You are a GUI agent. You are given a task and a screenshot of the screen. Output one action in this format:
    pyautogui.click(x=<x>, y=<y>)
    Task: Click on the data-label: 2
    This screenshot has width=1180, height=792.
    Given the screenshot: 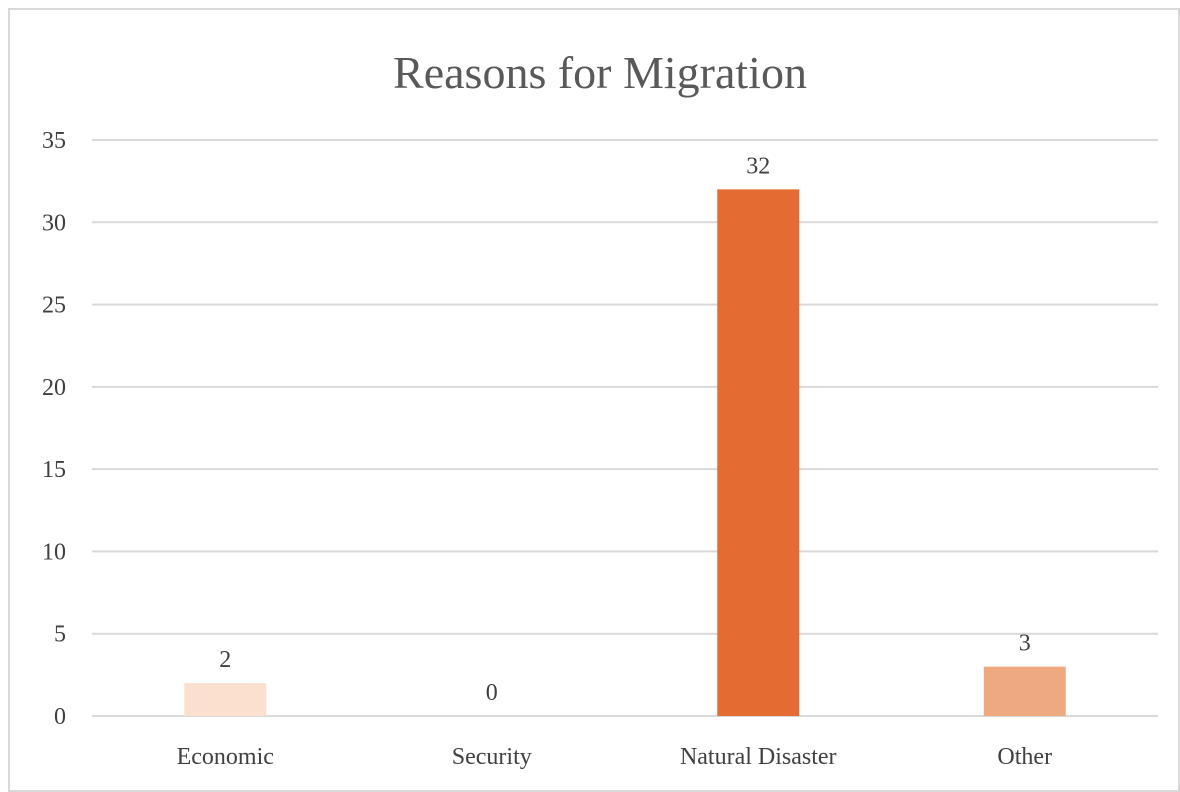 What is the action you would take?
    pyautogui.click(x=225, y=660)
    